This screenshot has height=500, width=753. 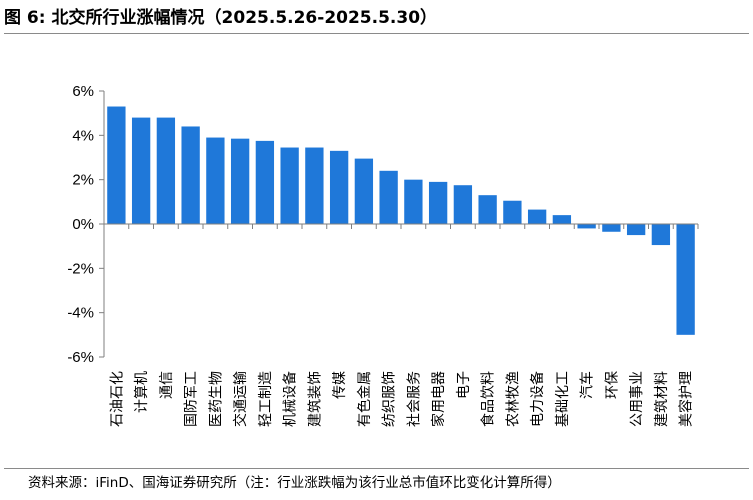 What do you see at coordinates (83, 91) in the screenshot?
I see `y-tick-label: 6%` at bounding box center [83, 91].